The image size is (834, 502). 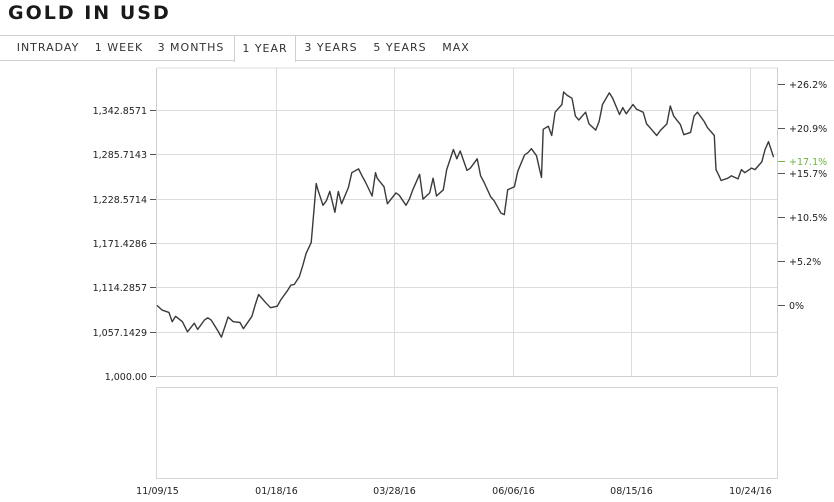 What do you see at coordinates (467, 433) in the screenshot?
I see `volume-panel` at bounding box center [467, 433].